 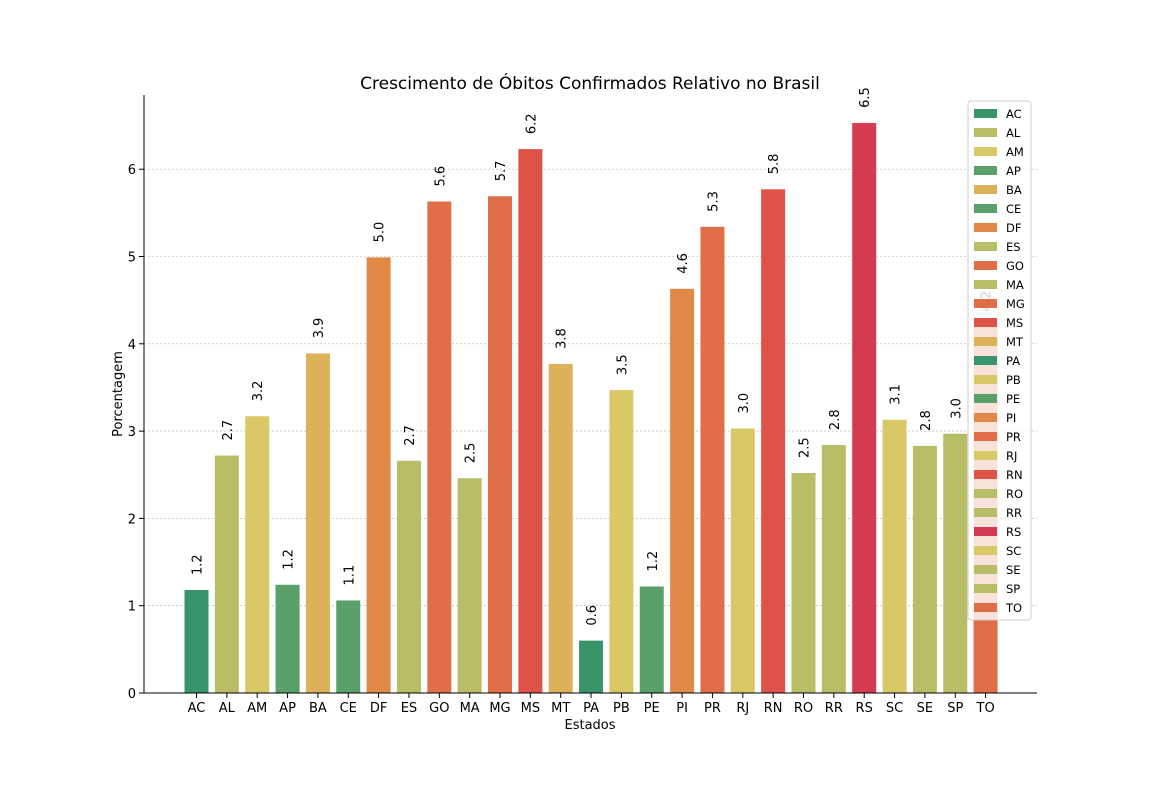 I want to click on bar-value-label: 5.3, so click(x=713, y=201).